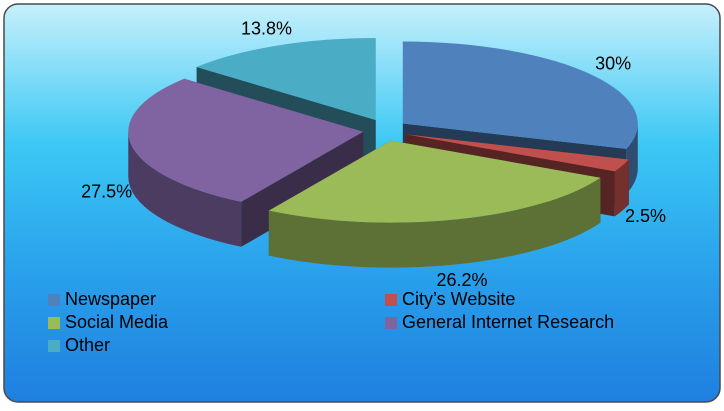 This screenshot has width=724, height=411. I want to click on data-label: 26.2%, so click(461, 280).